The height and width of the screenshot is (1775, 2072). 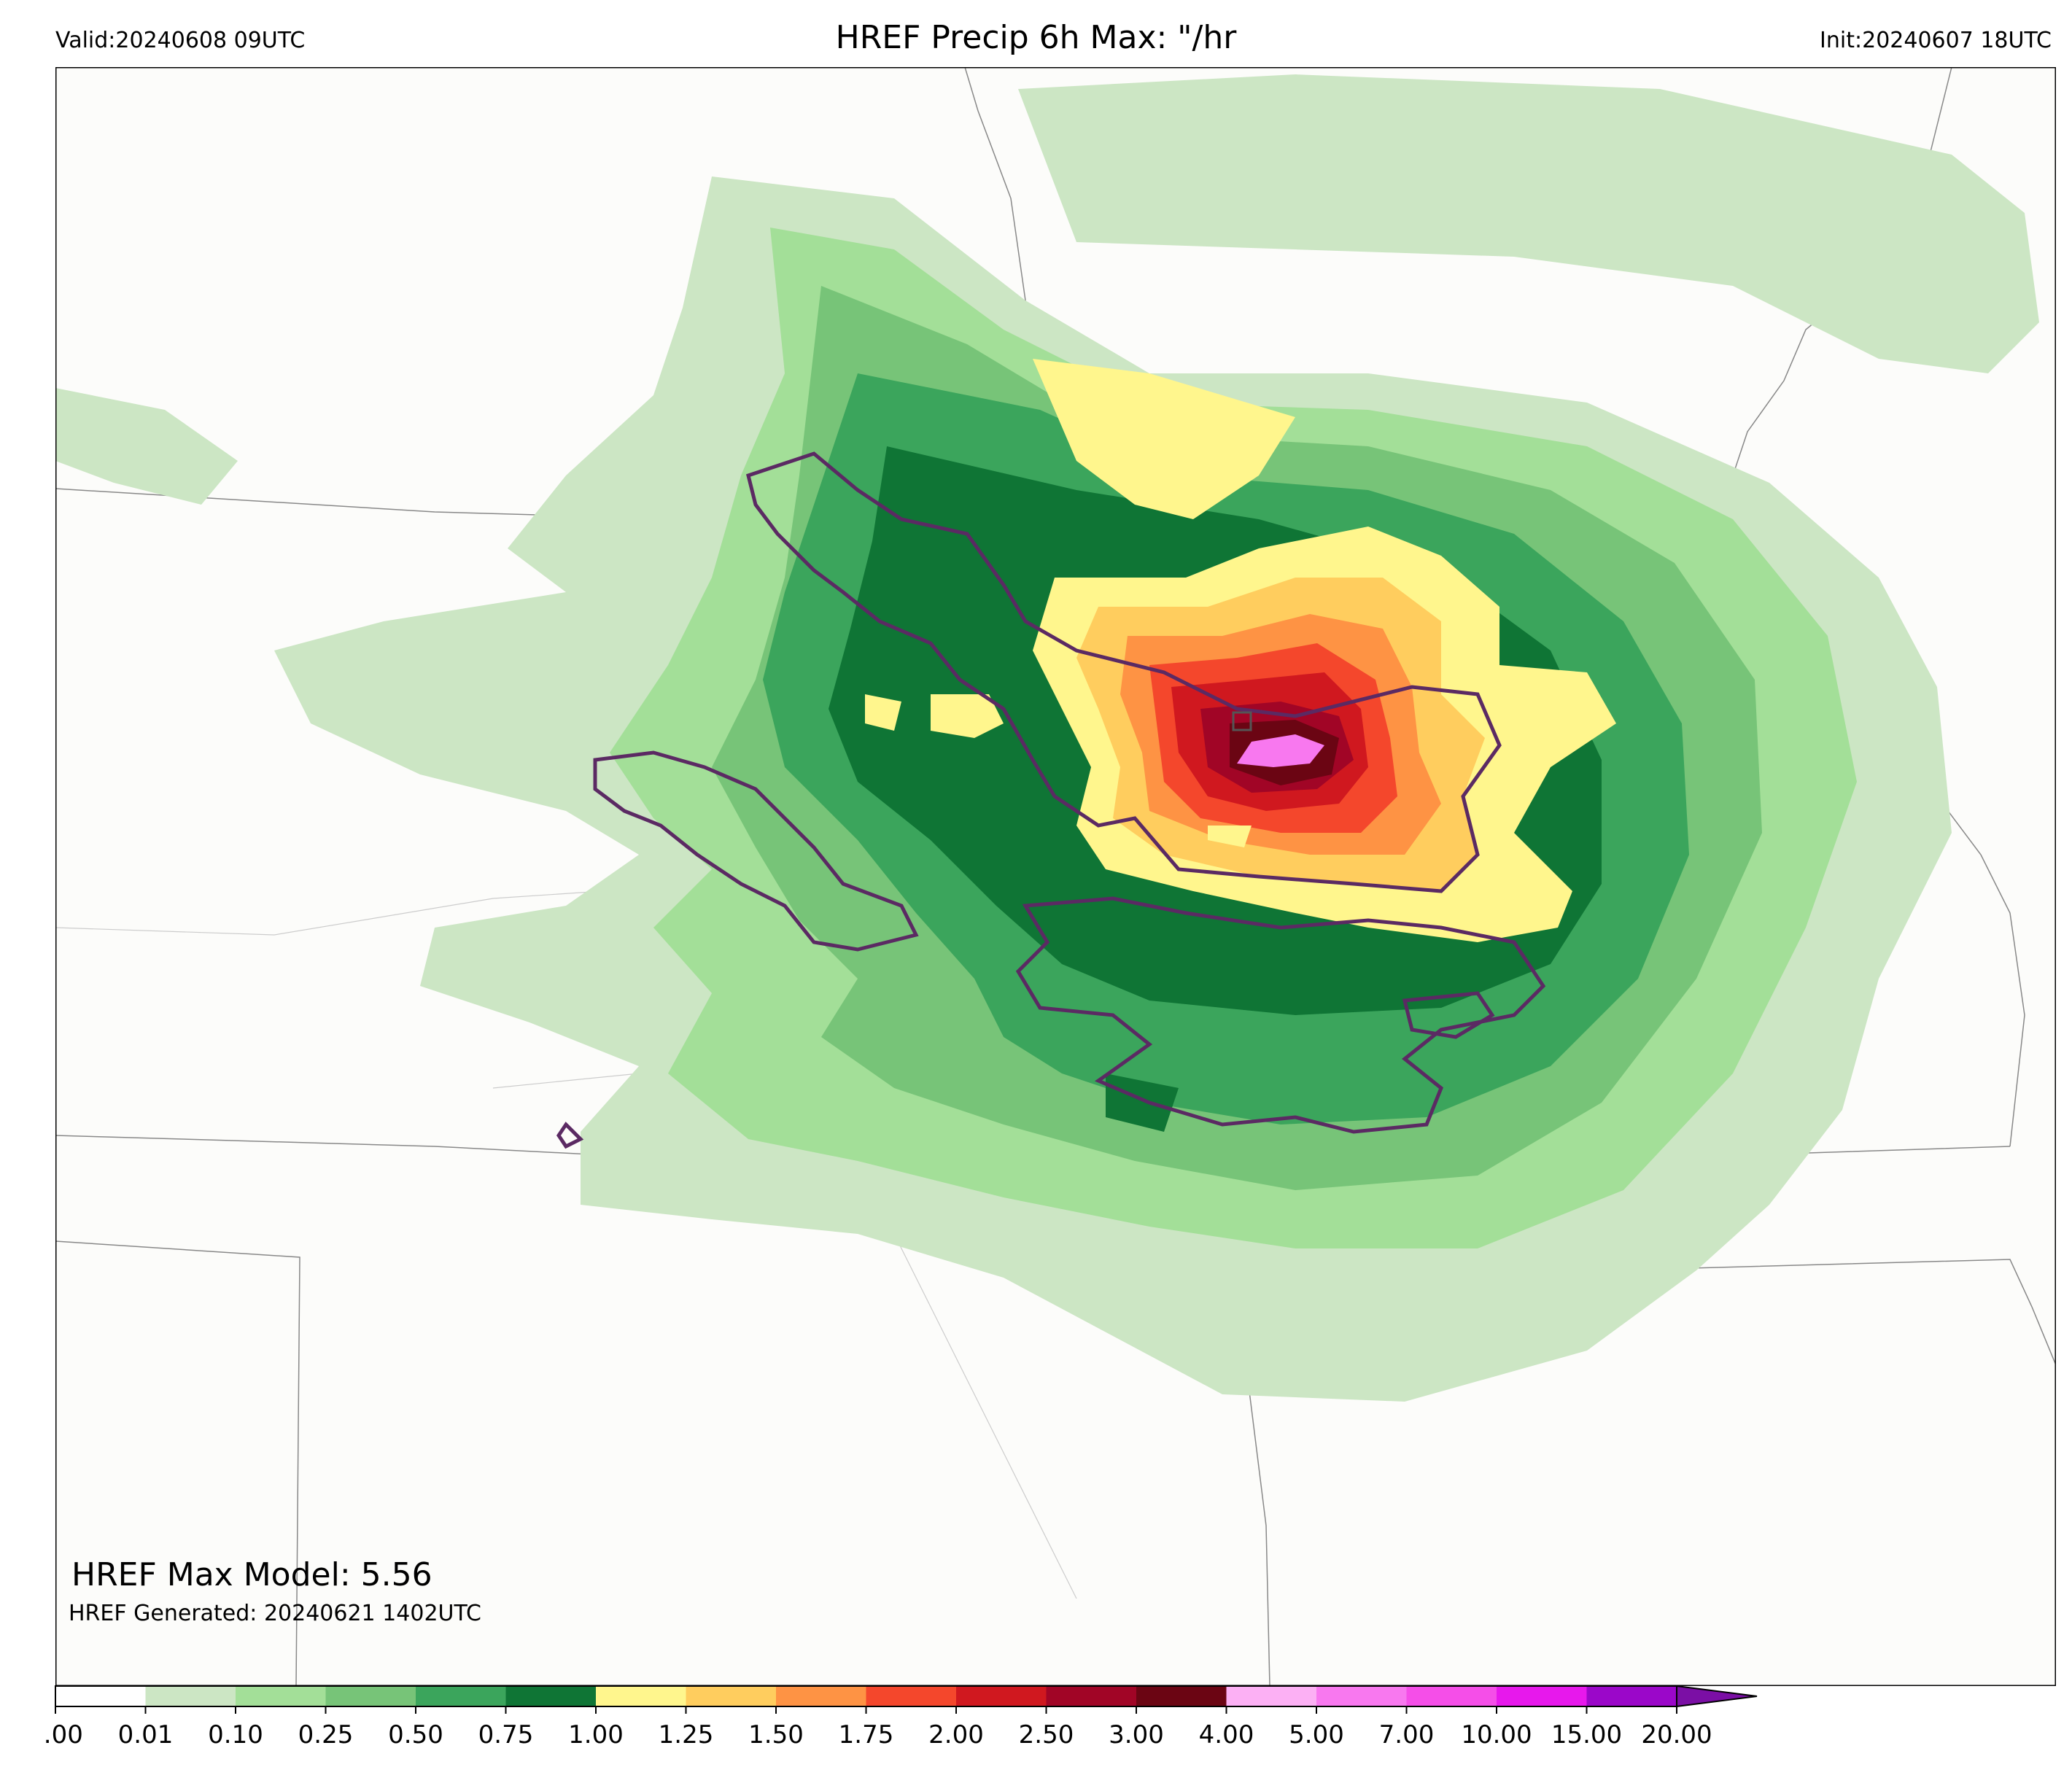 I want to click on colorbar-segments, so click(x=906, y=1697).